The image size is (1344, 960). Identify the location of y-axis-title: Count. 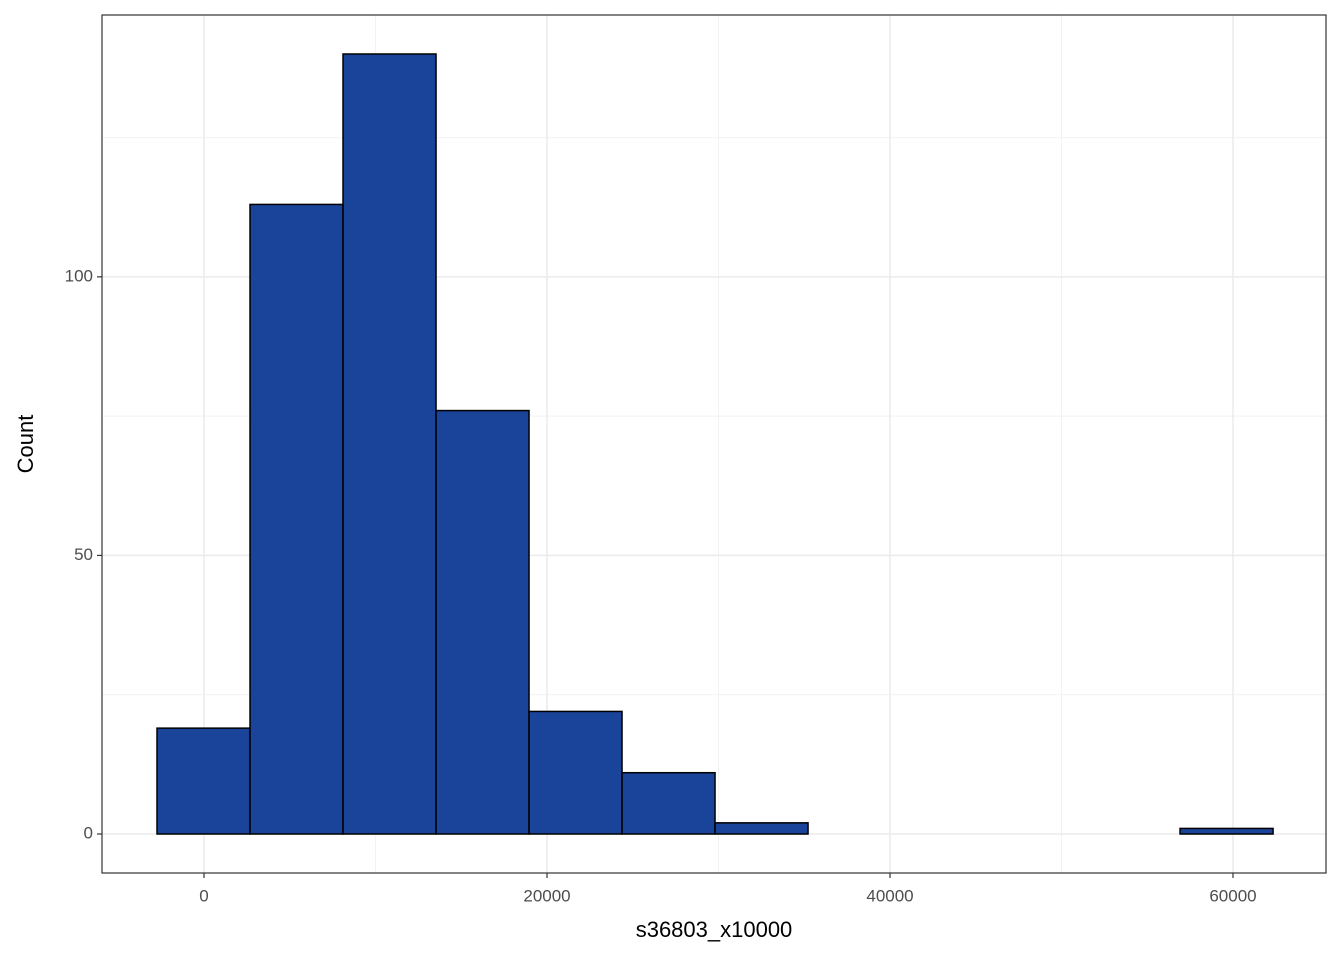
(25, 444).